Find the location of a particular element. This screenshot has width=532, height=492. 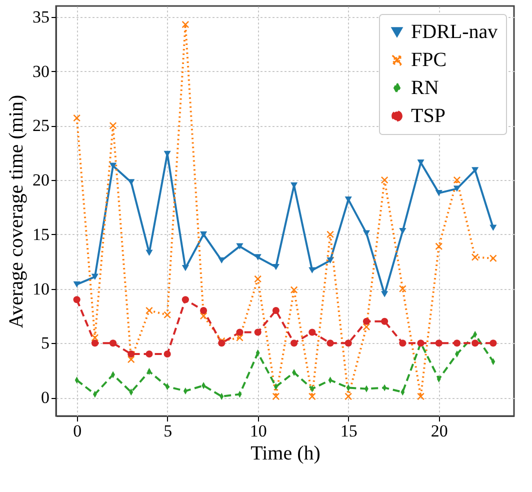

legend-label: FDRL-nav is located at coordinates (454, 32).